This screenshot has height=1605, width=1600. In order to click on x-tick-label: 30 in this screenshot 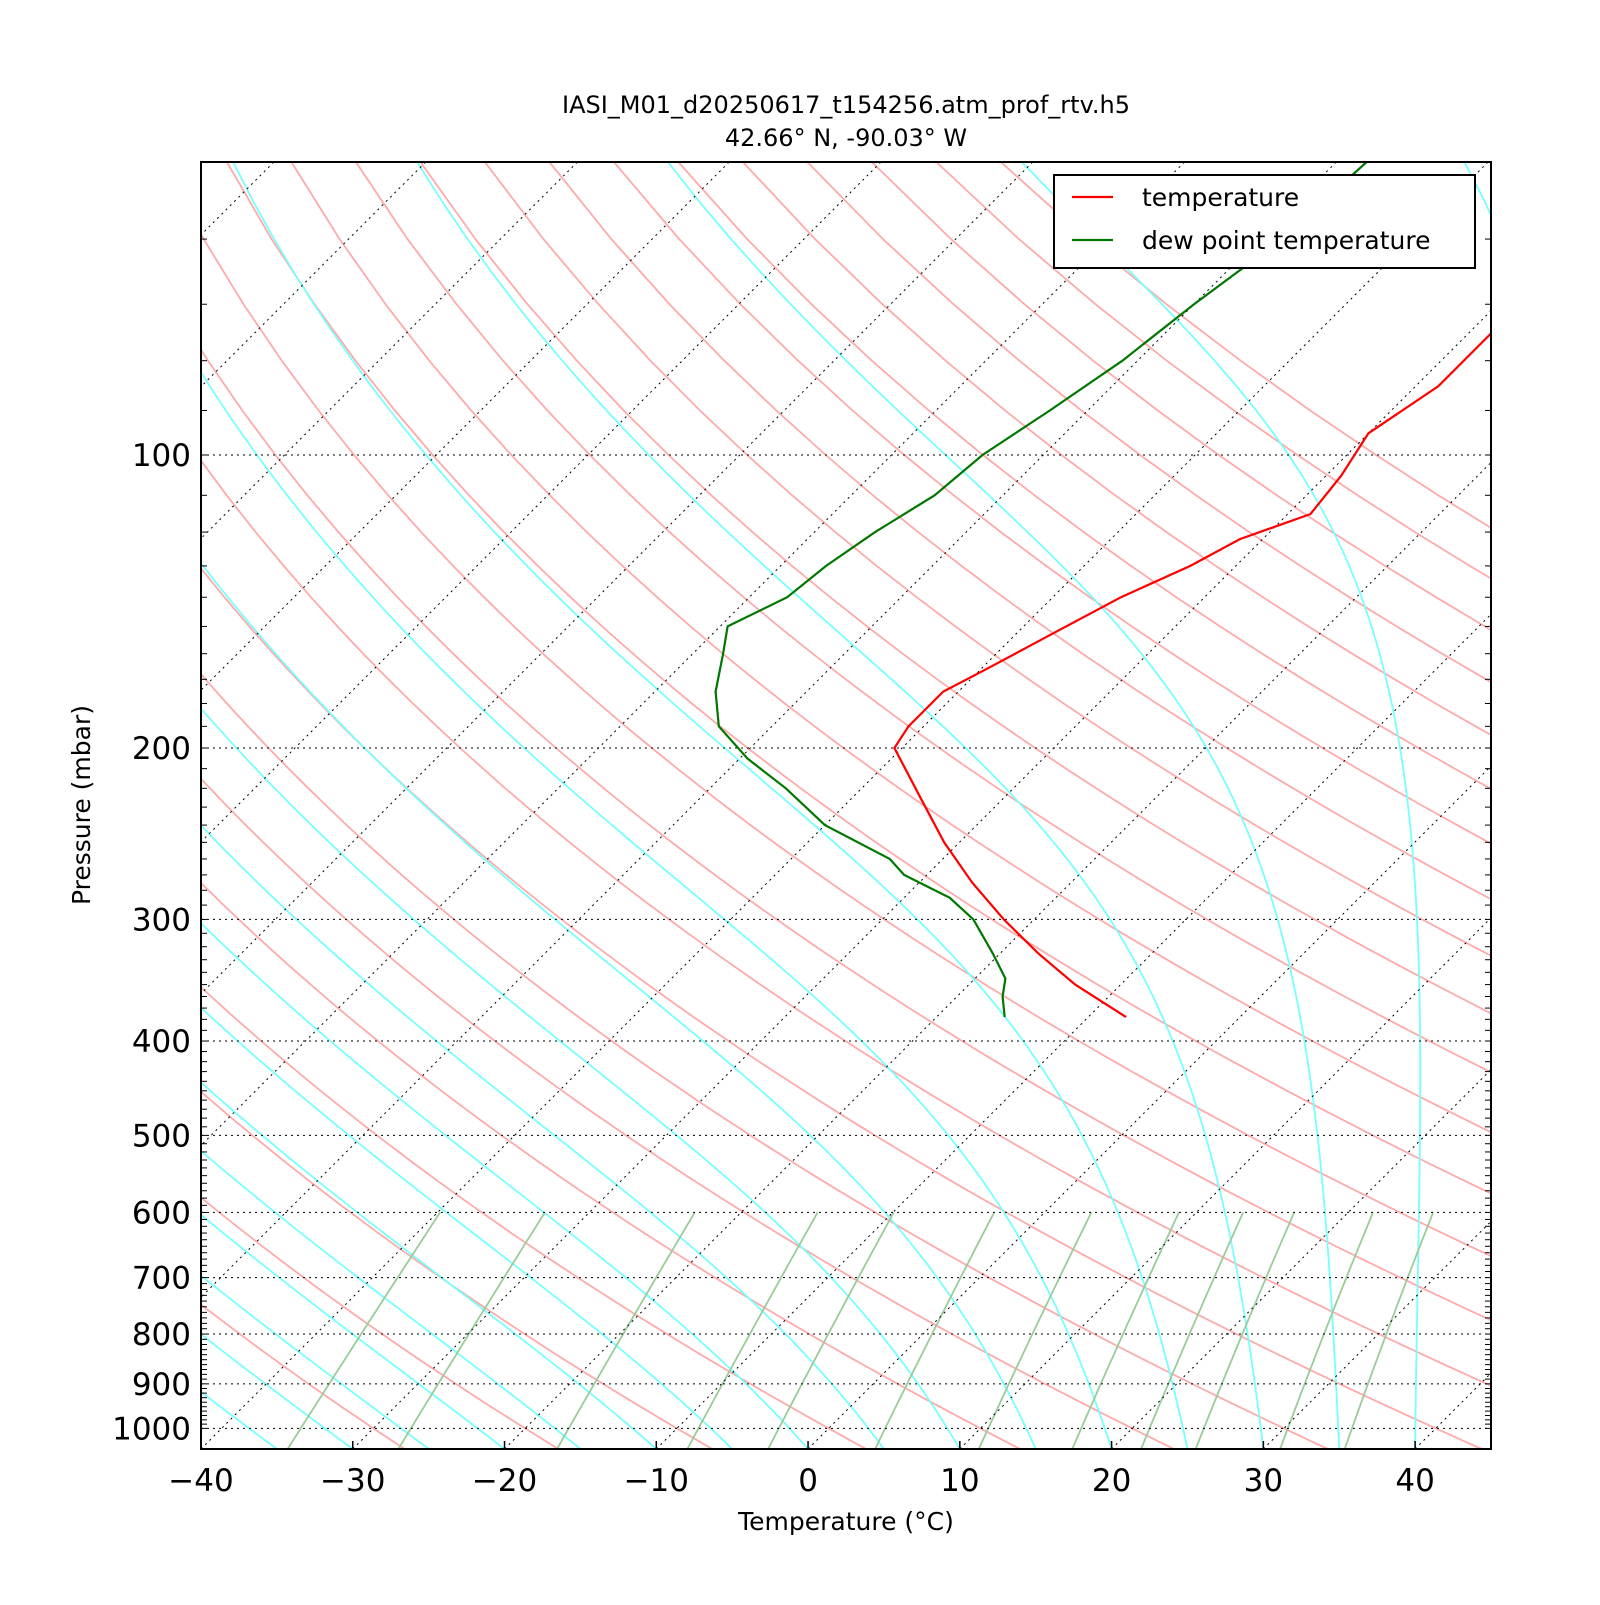, I will do `click(1263, 1481)`.